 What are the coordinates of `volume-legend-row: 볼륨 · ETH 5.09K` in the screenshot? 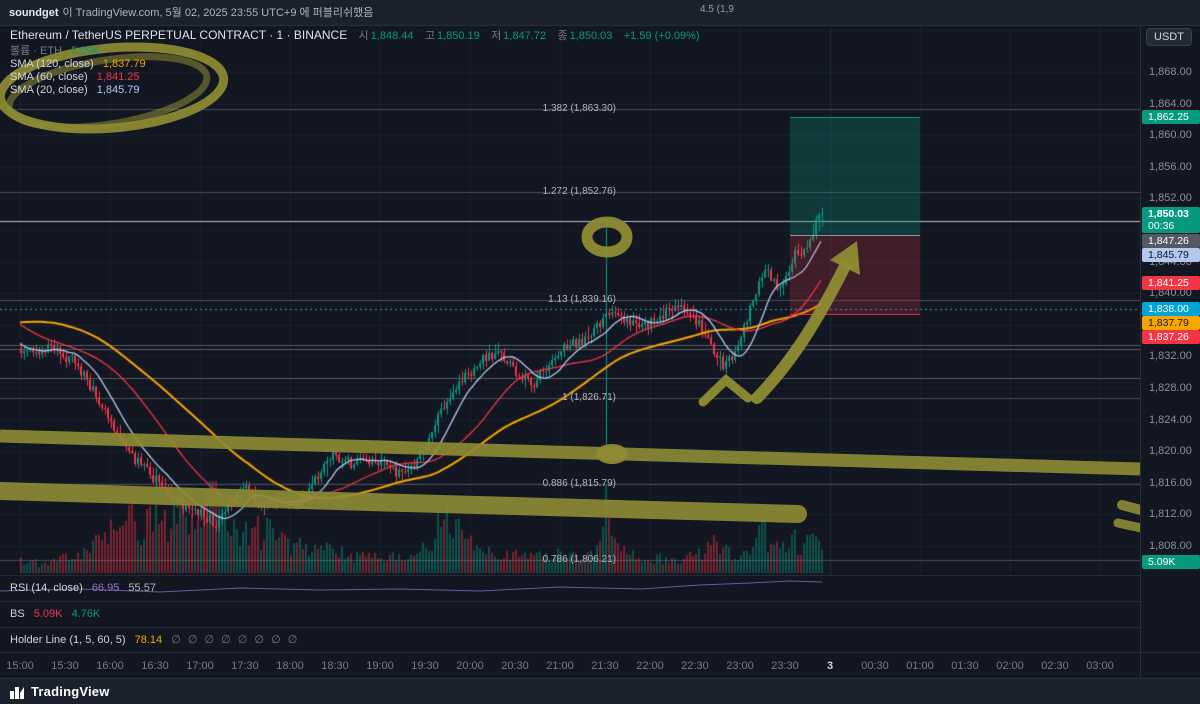 It's located at (55, 51).